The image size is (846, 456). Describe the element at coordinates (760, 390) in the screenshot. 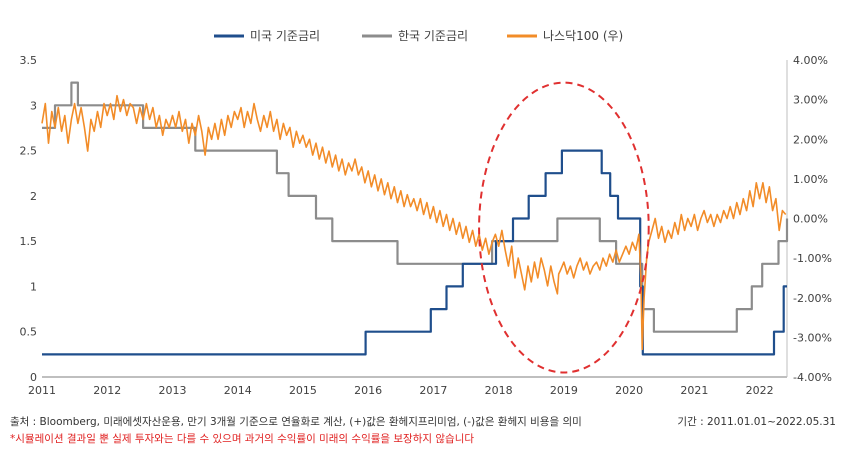

I see `x-tick-label: 2022` at that location.